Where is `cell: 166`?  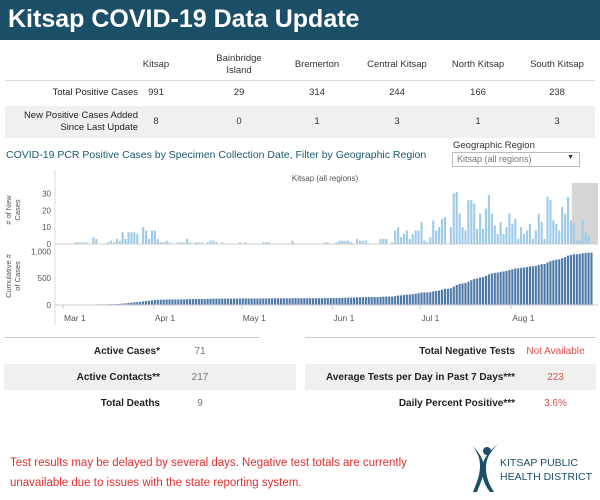 cell: 166 is located at coordinates (478, 92).